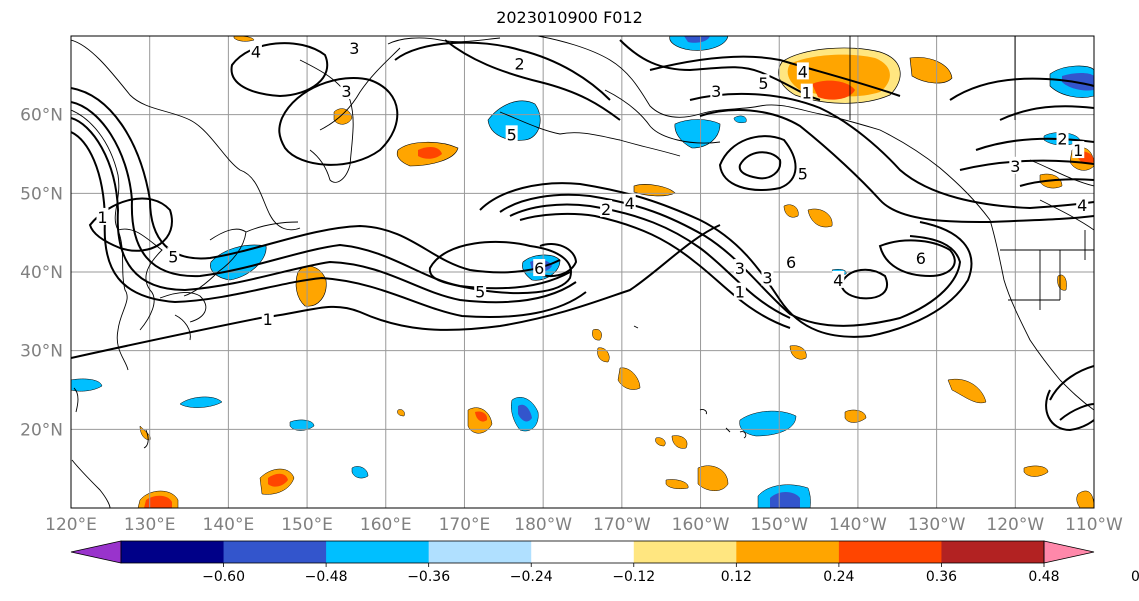  What do you see at coordinates (701, 525) in the screenshot?
I see `longitude-label: 160°W` at bounding box center [701, 525].